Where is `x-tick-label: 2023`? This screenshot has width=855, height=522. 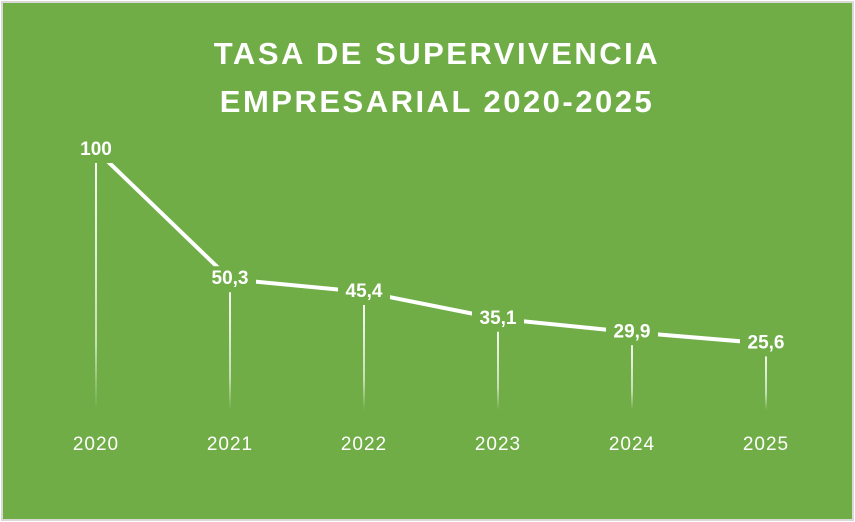
x-tick-label: 2023 is located at coordinates (498, 444).